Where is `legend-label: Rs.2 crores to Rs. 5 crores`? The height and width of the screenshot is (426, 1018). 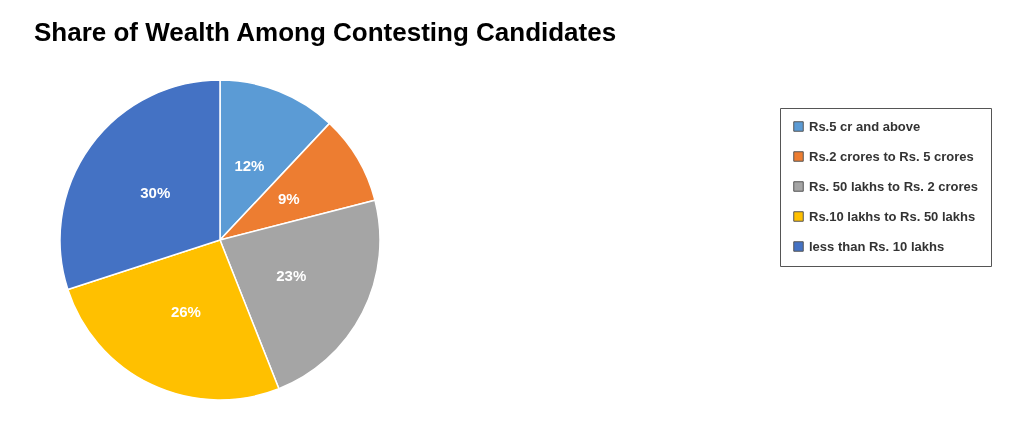 legend-label: Rs.2 crores to Rs. 5 crores is located at coordinates (891, 156).